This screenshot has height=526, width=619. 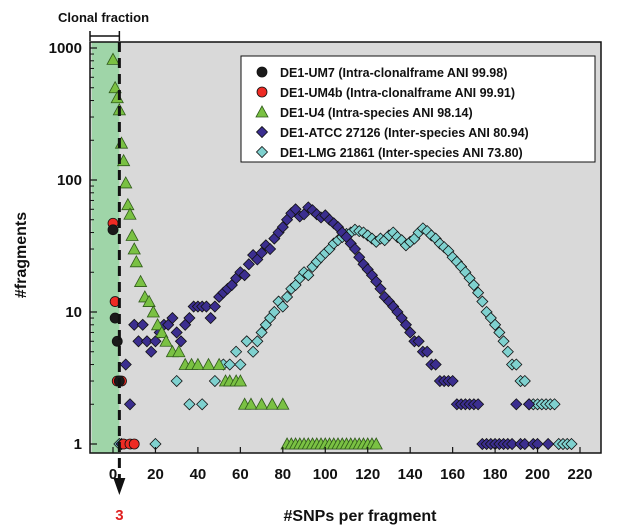 What do you see at coordinates (105, 247) in the screenshot?
I see `clonal-fraction-region` at bounding box center [105, 247].